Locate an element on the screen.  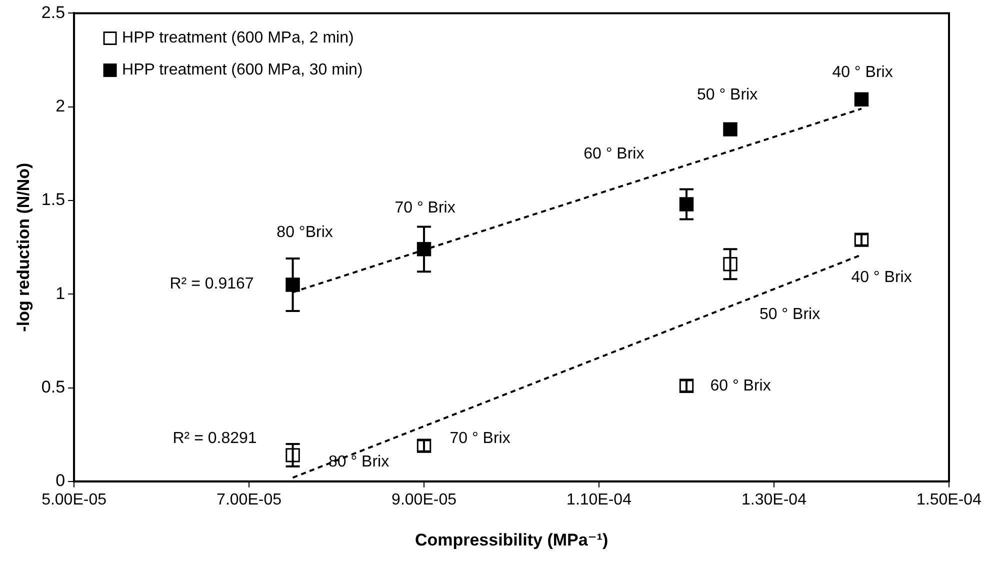
annotation: R² = 0.9167 is located at coordinates (212, 284).